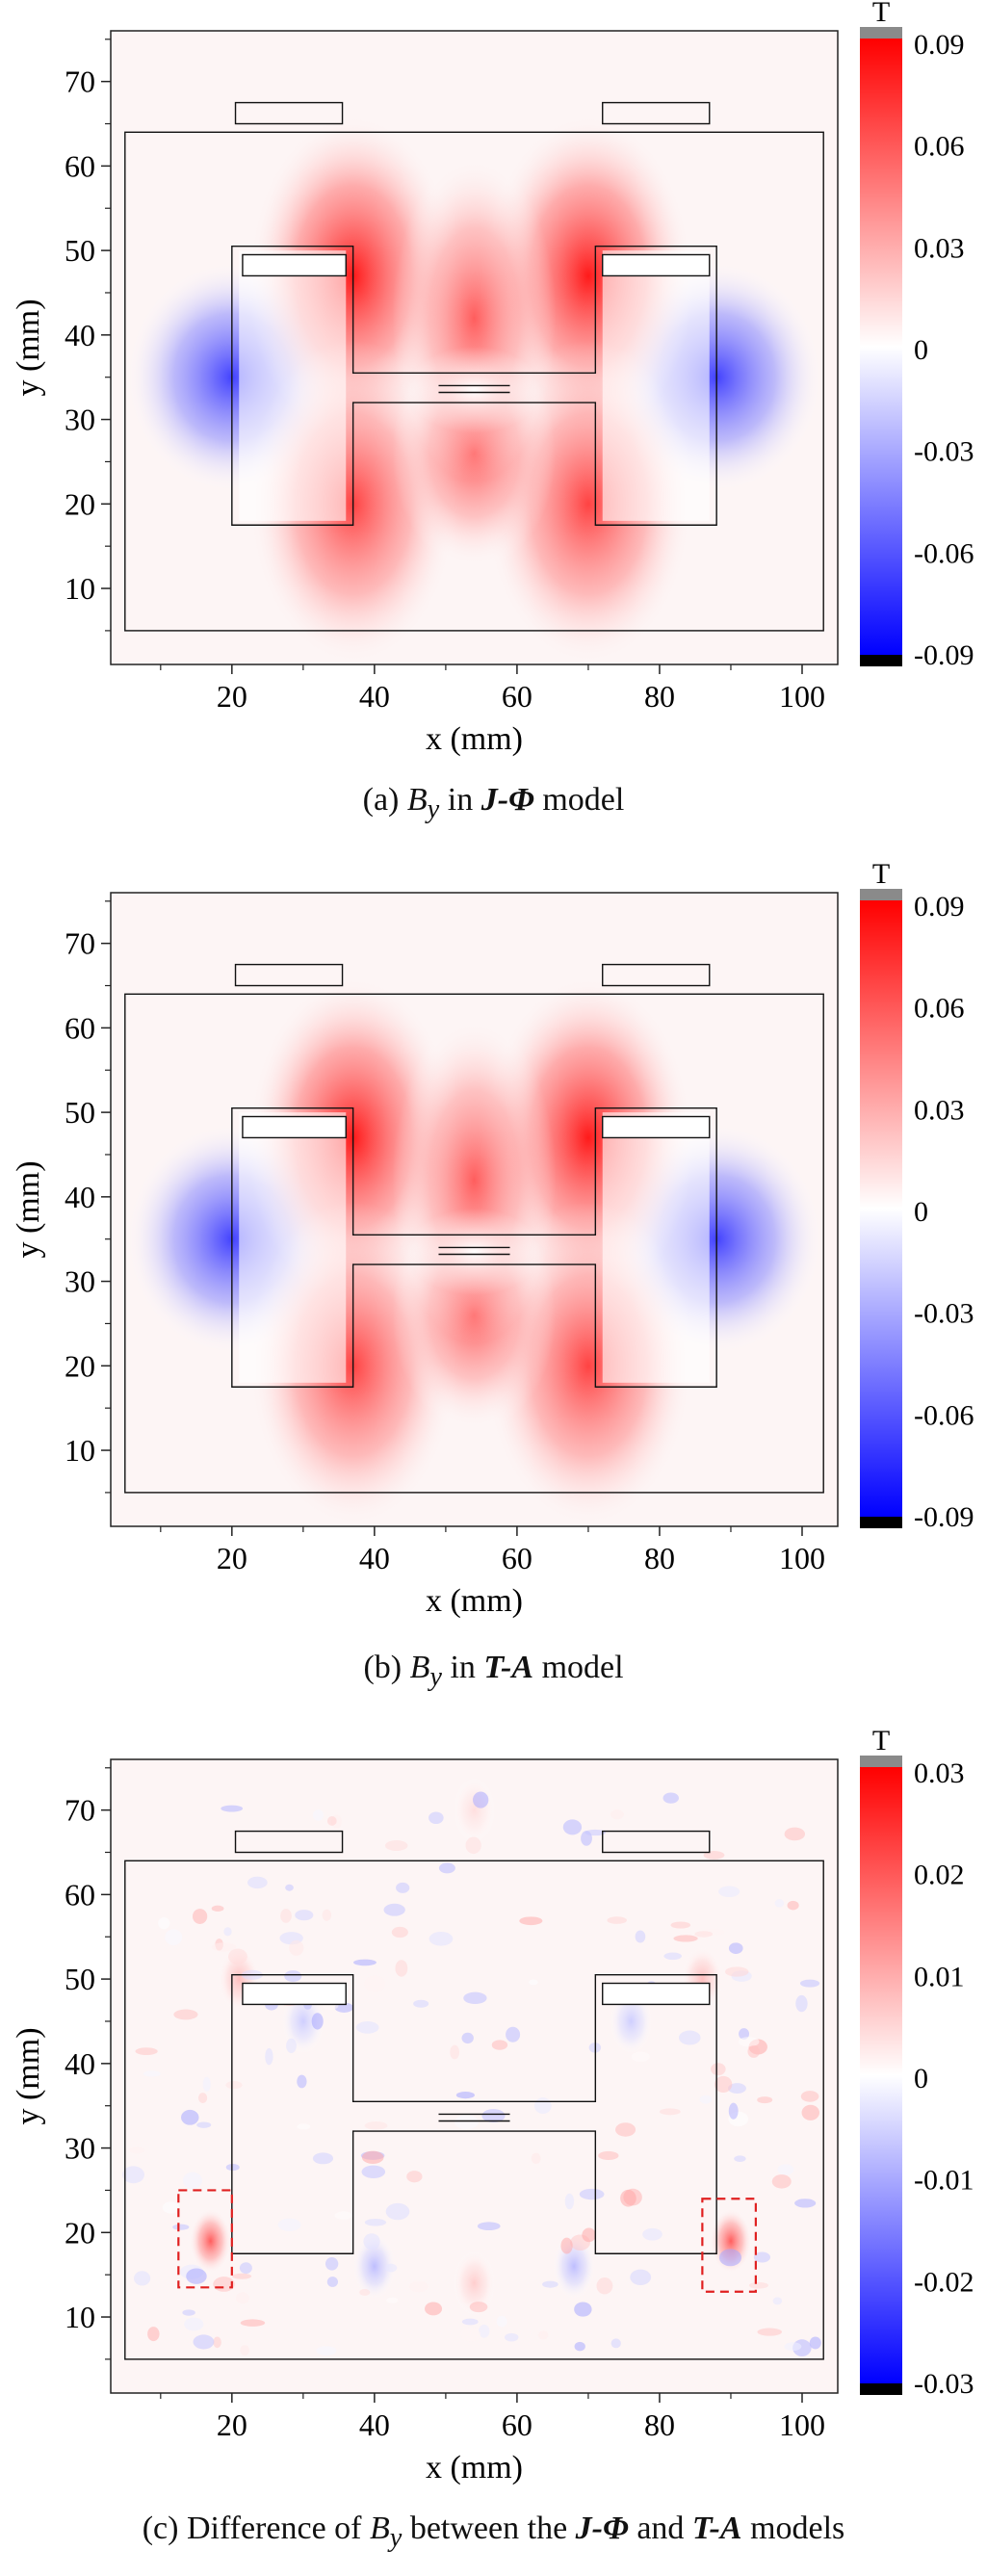  I want to click on colorbar-tick-label: -0.09, so click(944, 1517).